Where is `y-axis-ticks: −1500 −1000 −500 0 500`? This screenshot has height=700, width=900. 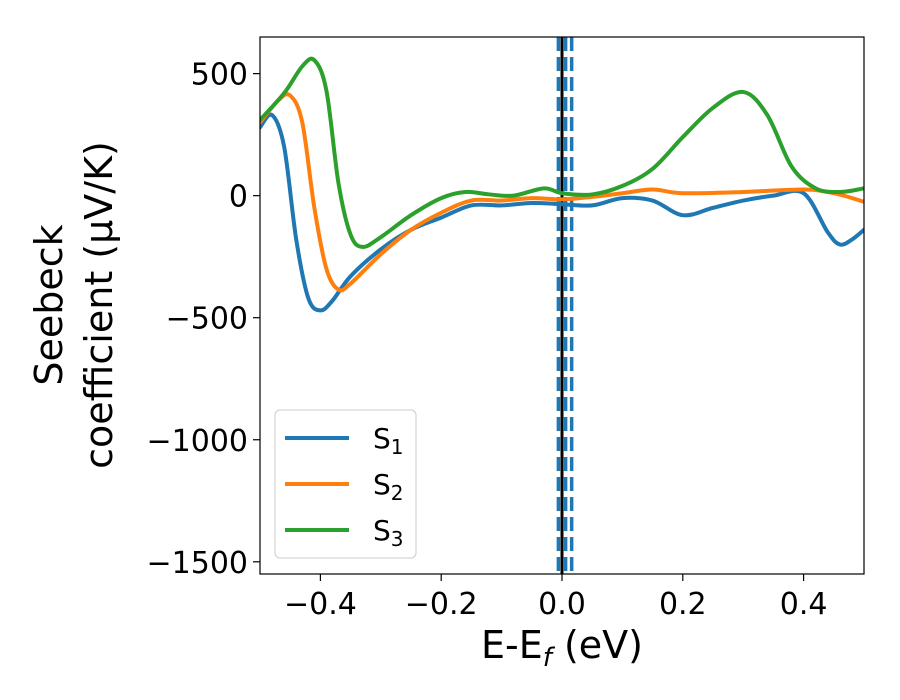 y-axis-ticks: −1500 −1000 −500 0 500 is located at coordinates (203, 319).